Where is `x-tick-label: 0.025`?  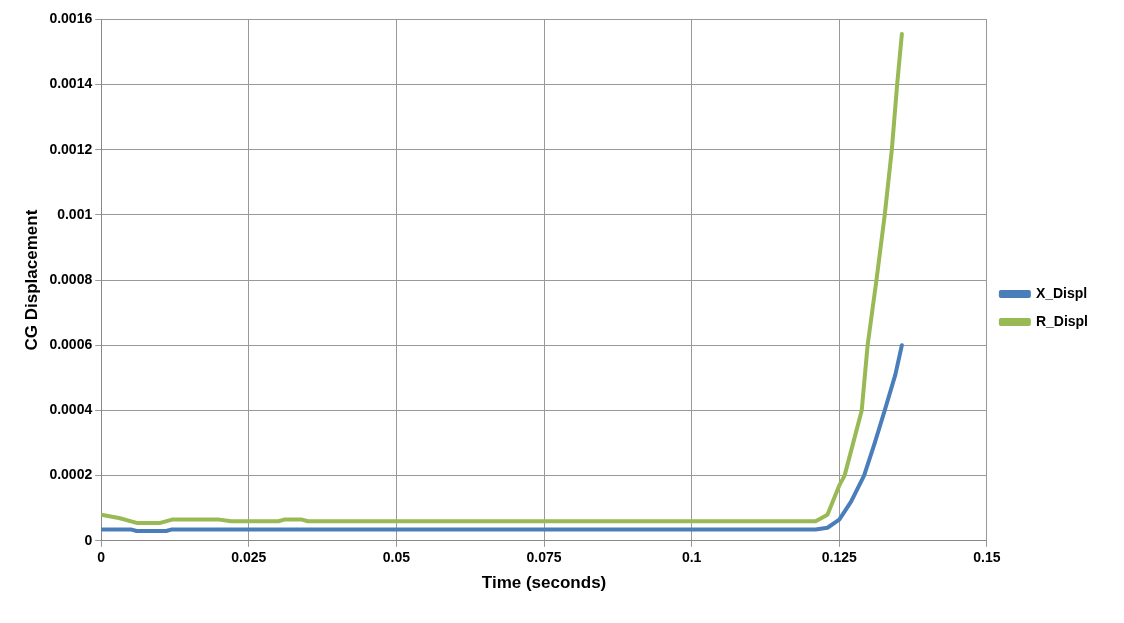
x-tick-label: 0.025 is located at coordinates (249, 557).